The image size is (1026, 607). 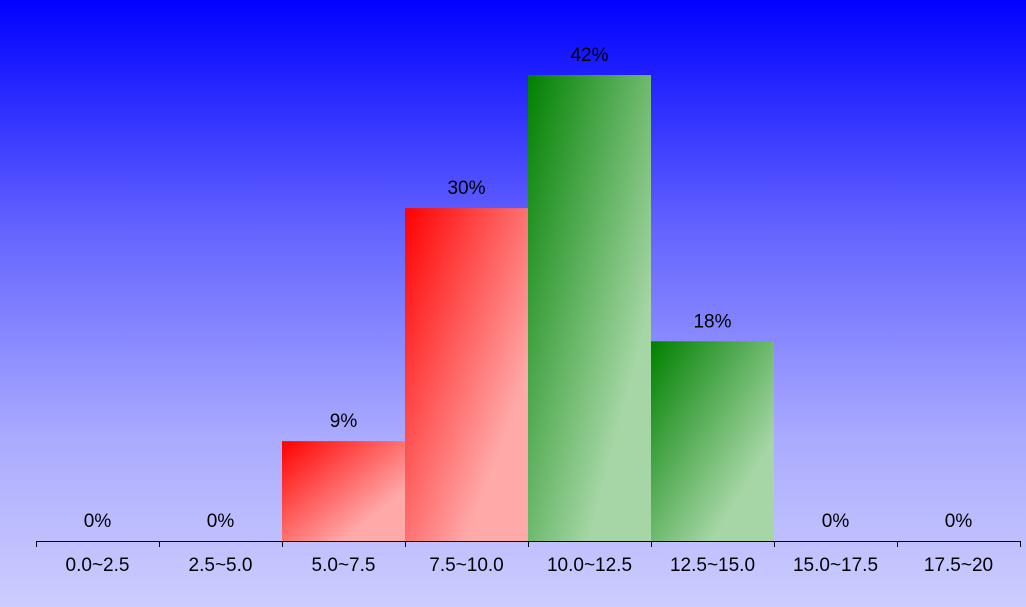 What do you see at coordinates (466, 374) in the screenshot?
I see `bar-7.5~10.0` at bounding box center [466, 374].